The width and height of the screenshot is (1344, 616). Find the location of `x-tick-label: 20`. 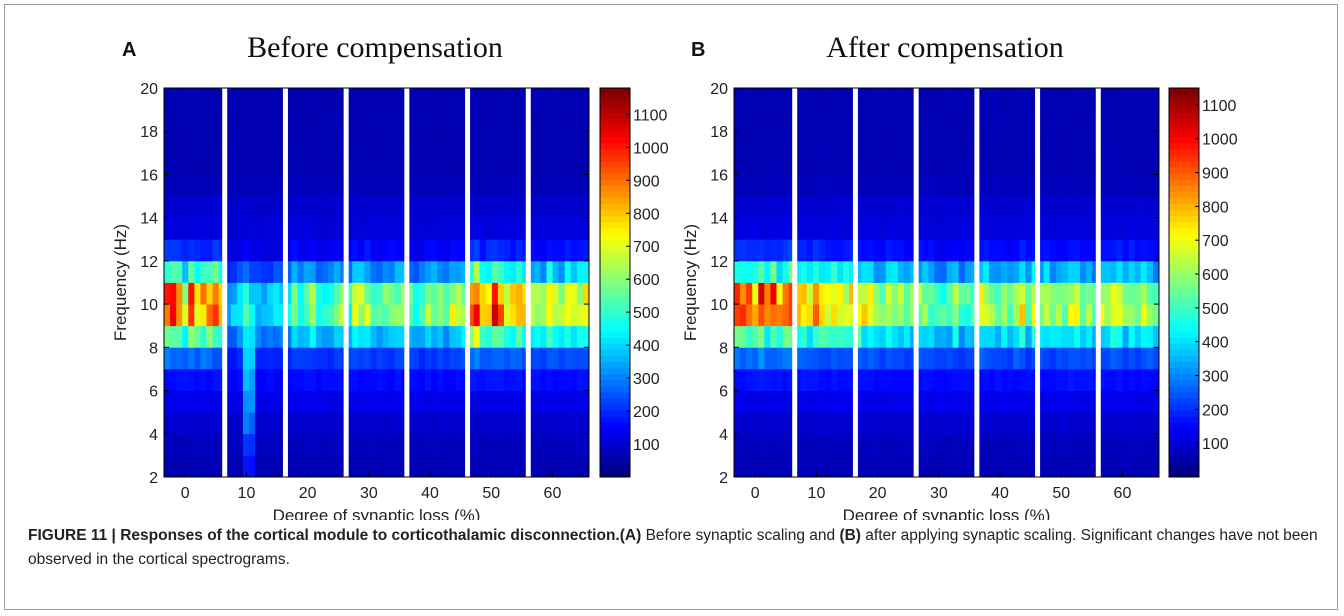

x-tick-label: 20 is located at coordinates (308, 493).